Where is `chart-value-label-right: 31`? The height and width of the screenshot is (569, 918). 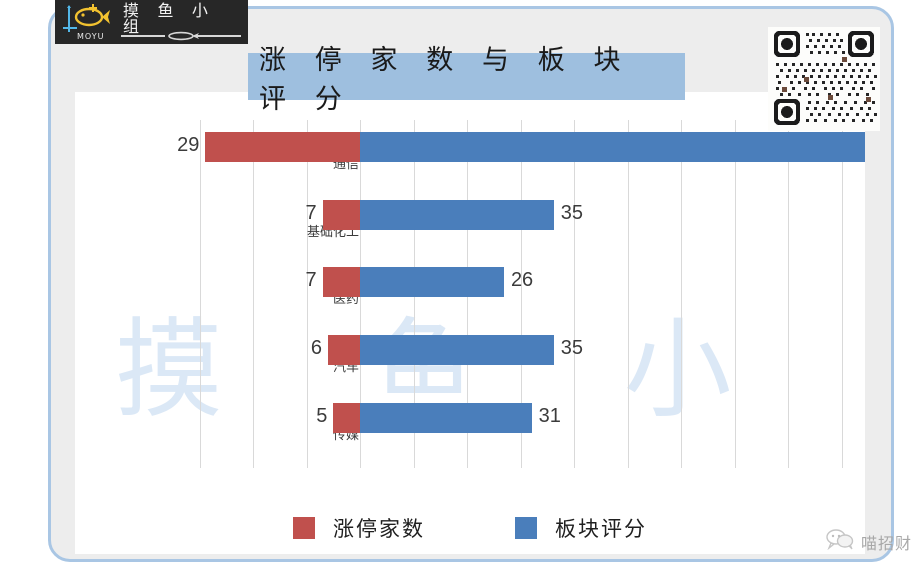
chart-value-label-right: 31 is located at coordinates (549, 416).